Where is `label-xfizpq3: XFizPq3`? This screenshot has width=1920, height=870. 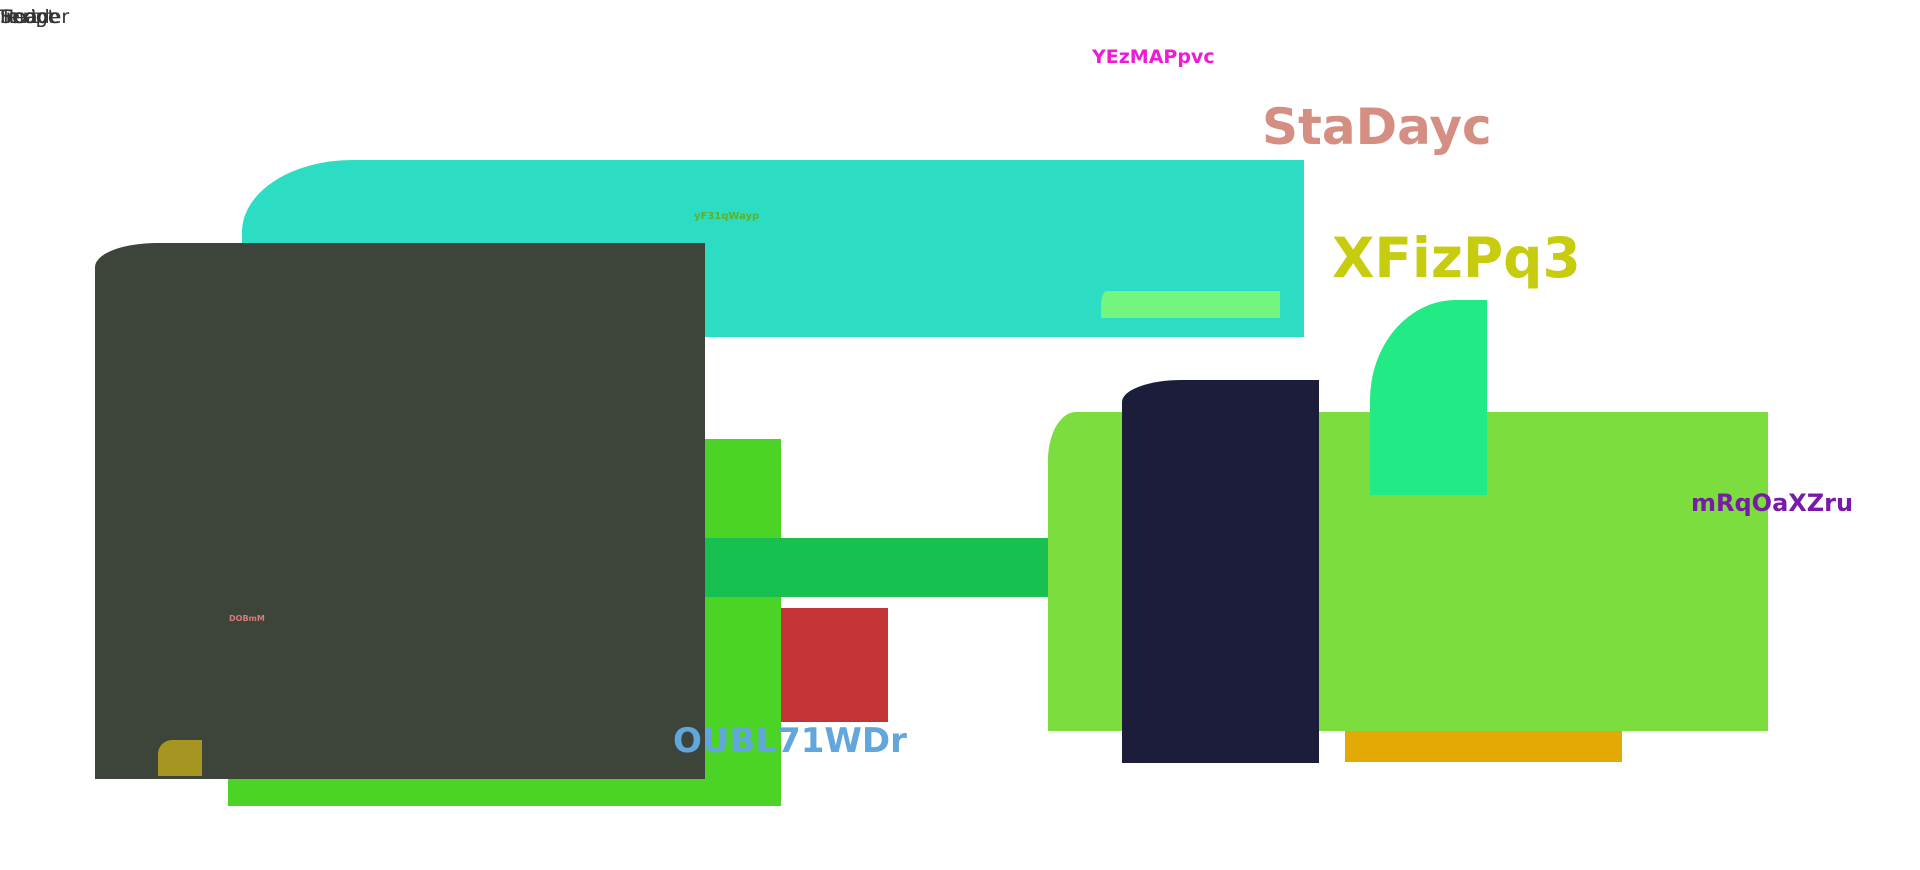
label-xfizpq3: XFizPq3 is located at coordinates (1456, 258).